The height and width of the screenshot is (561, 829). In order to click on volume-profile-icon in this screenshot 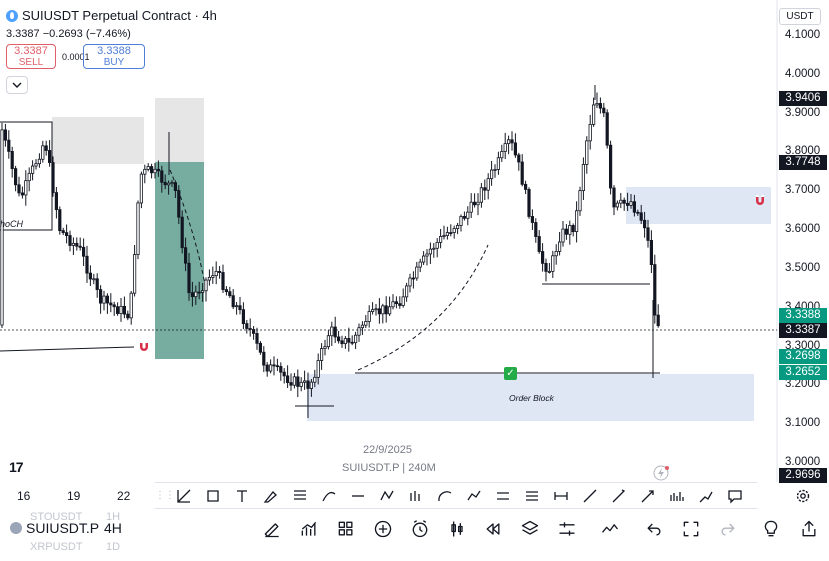, I will do `click(676, 496)`.